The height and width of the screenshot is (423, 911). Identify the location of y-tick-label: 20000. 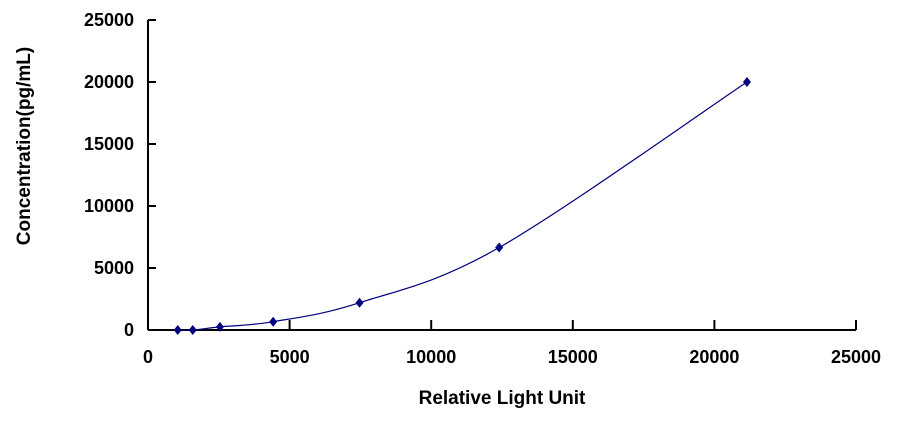
(109, 82).